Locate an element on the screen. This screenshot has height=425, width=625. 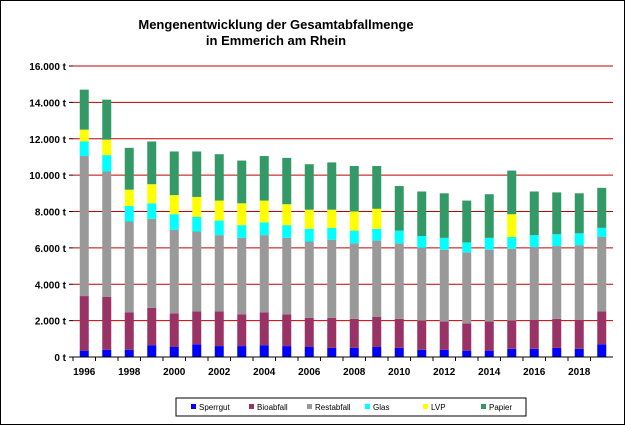
x-tick-label: 2002 is located at coordinates (219, 372).